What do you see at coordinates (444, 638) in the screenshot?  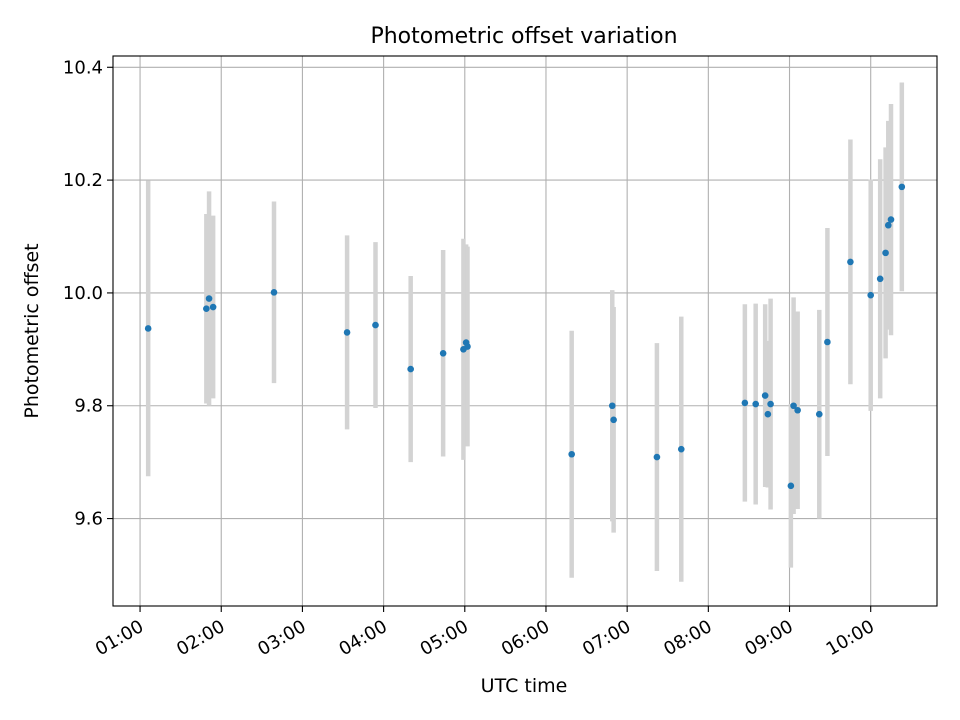 I see `x-tick-label: 05:00` at bounding box center [444, 638].